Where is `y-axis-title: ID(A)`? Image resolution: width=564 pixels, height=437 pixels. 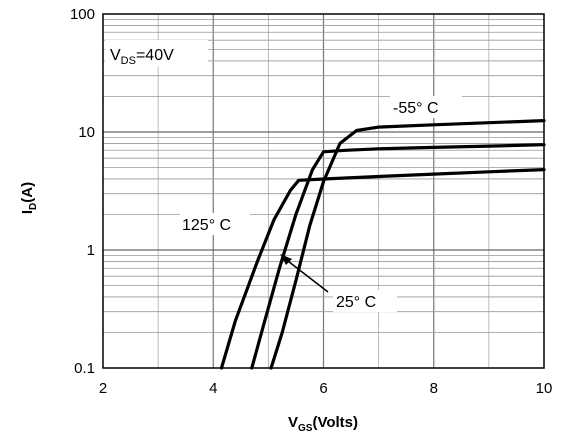 y-axis-title: ID(A) is located at coordinates (29, 198).